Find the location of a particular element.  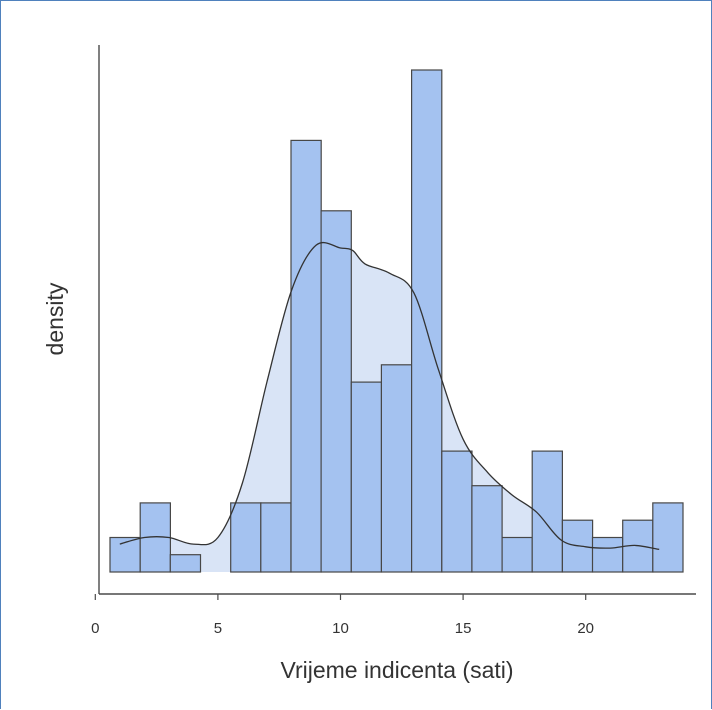

x-tick-label-10: 10 is located at coordinates (340, 628).